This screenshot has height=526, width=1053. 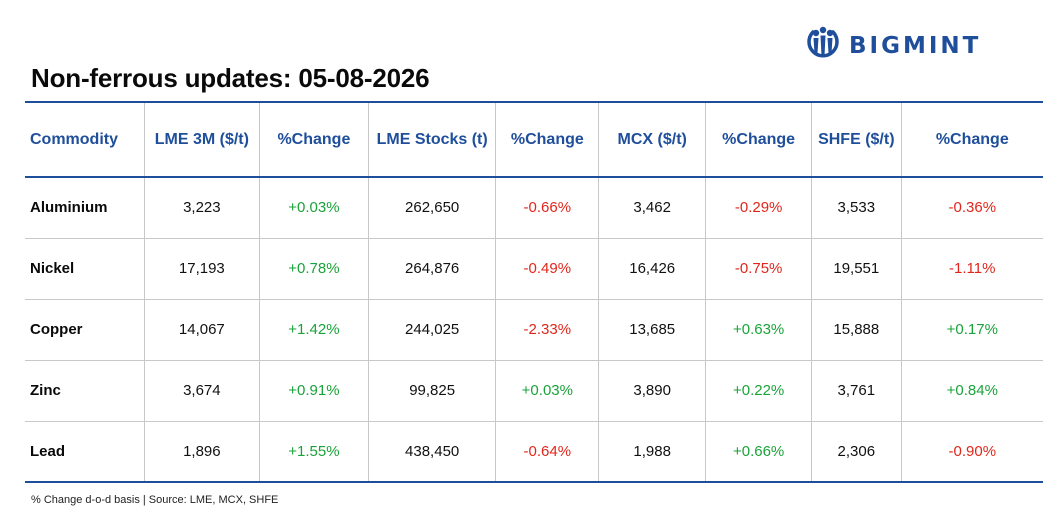 I want to click on mcx-price: 3,890, so click(x=652, y=390).